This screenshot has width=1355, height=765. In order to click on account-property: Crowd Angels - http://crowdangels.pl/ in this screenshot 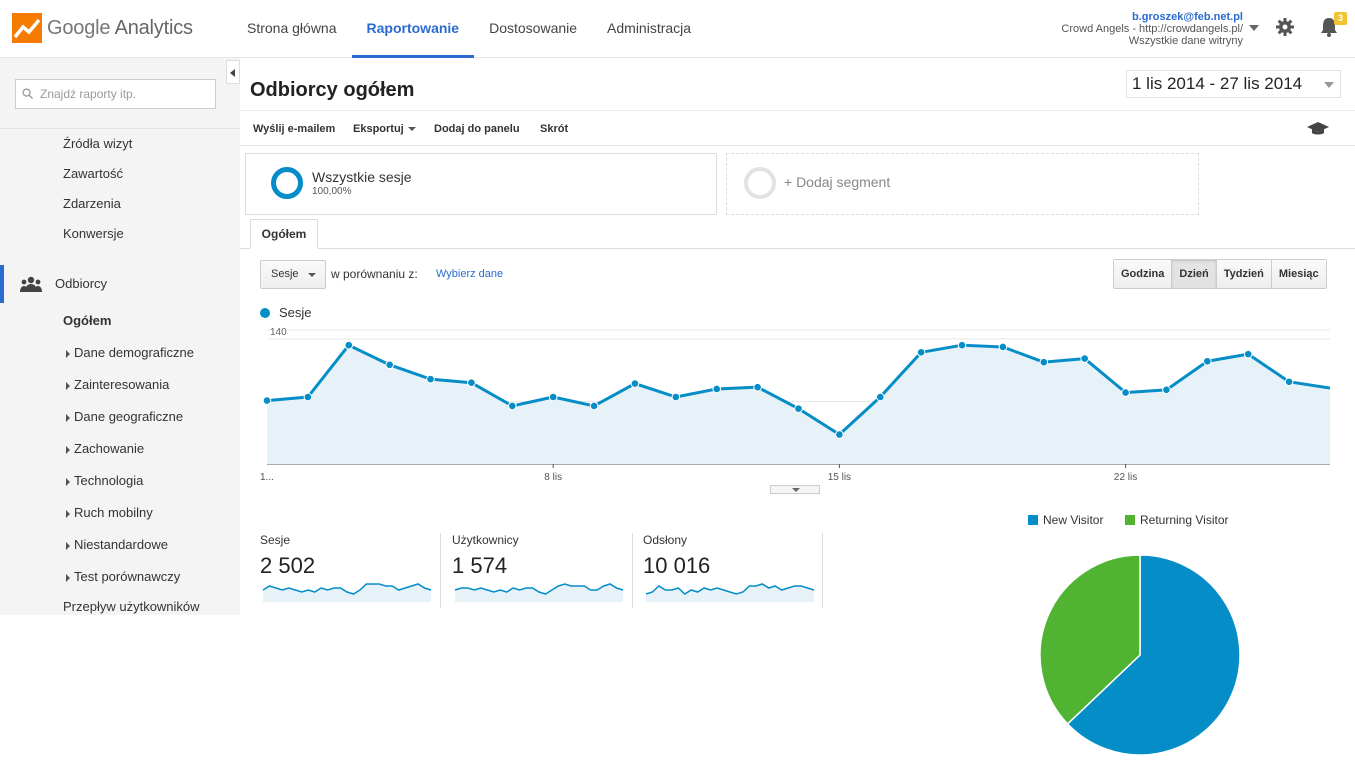, I will do `click(1152, 29)`.